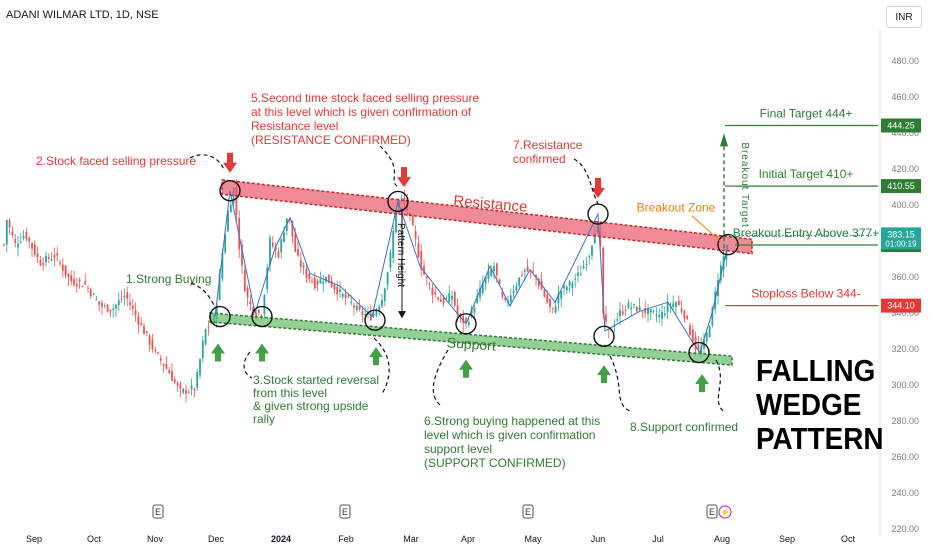 This screenshot has width=932, height=550. Describe the element at coordinates (706, 228) in the screenshot. I see `breakout-zone-pointer` at that location.